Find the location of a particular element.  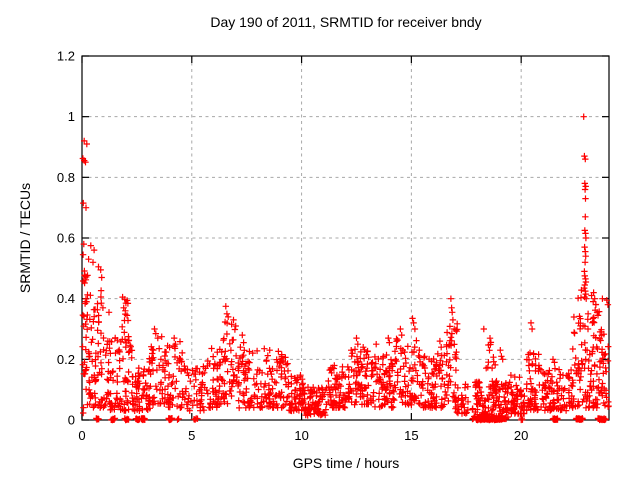

x-tick-label: 5 is located at coordinates (191, 435).